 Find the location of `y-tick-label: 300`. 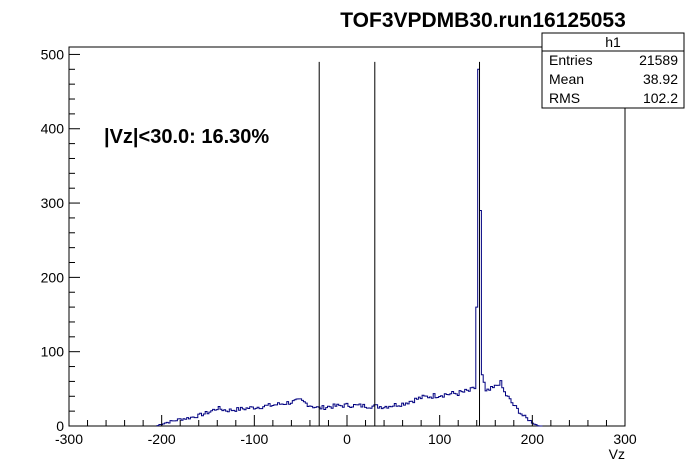

y-tick-label: 300 is located at coordinates (53, 203).